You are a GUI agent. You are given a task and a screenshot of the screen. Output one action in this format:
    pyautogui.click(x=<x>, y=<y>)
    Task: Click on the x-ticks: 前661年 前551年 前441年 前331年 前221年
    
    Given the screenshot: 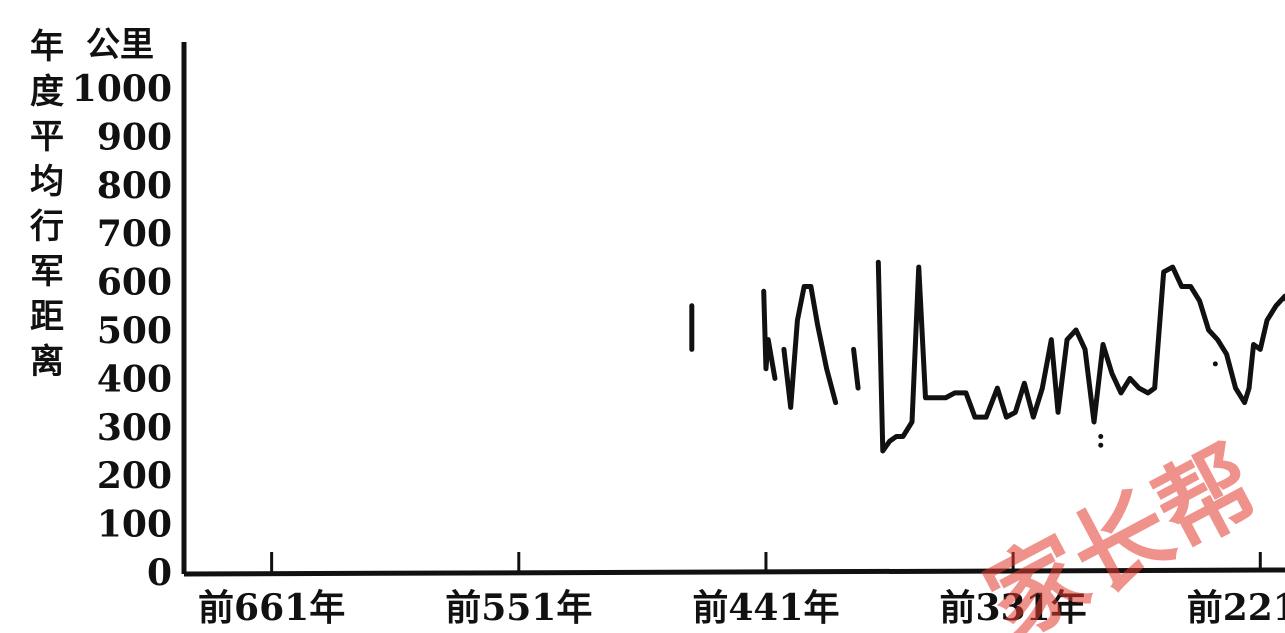 What is the action you would take?
    pyautogui.click(x=741, y=590)
    